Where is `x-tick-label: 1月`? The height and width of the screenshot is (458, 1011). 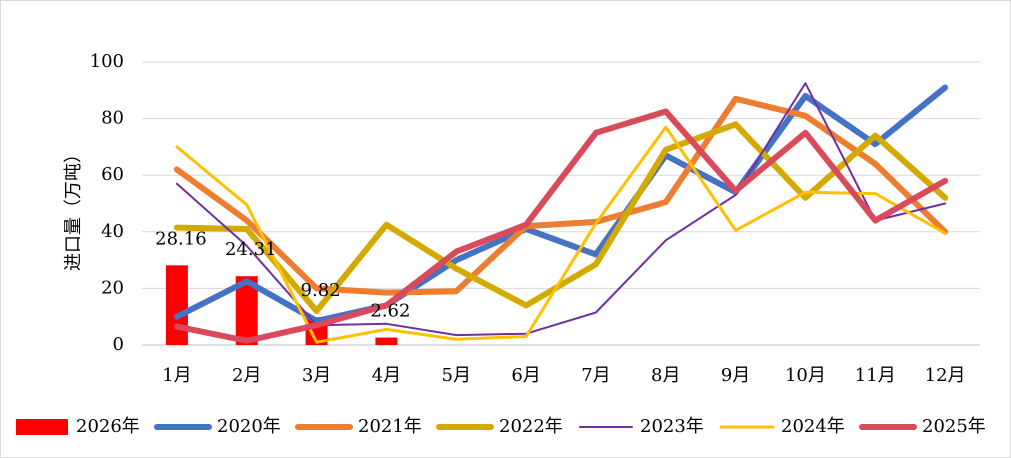 x-tick-label: 1月 is located at coordinates (176, 375).